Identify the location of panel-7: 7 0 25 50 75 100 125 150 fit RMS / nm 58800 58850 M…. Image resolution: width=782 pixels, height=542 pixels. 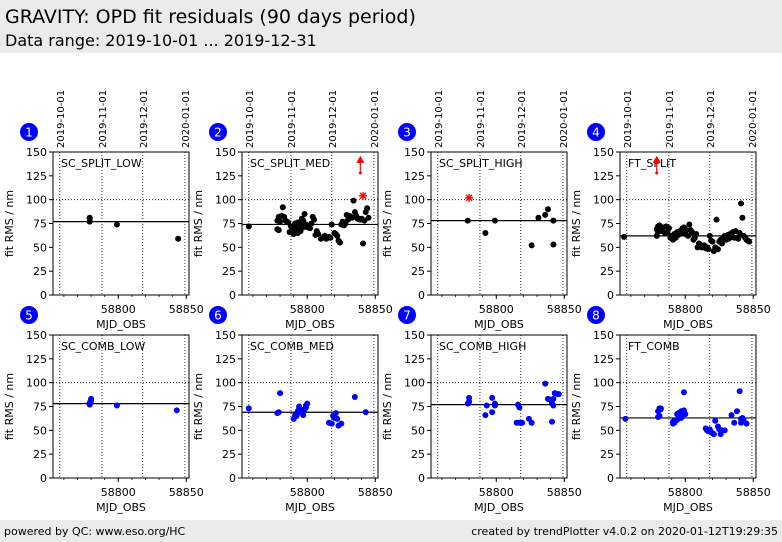
(481, 410).